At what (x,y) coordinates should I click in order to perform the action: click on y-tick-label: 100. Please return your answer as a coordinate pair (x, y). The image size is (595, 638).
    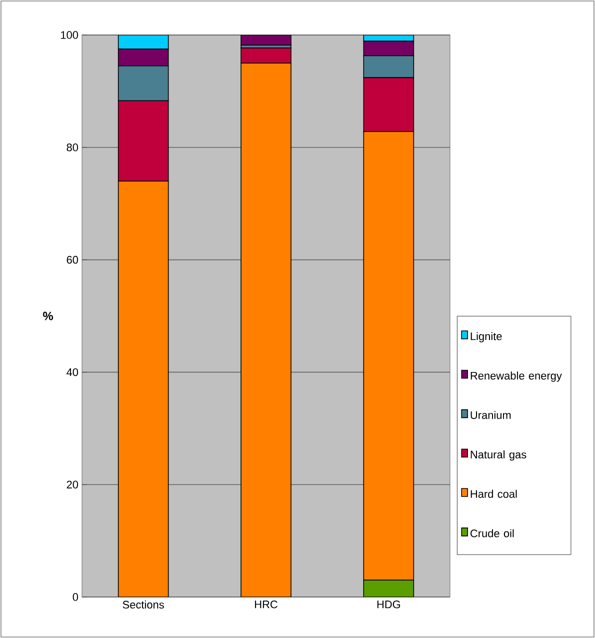
    Looking at the image, I should click on (69, 35).